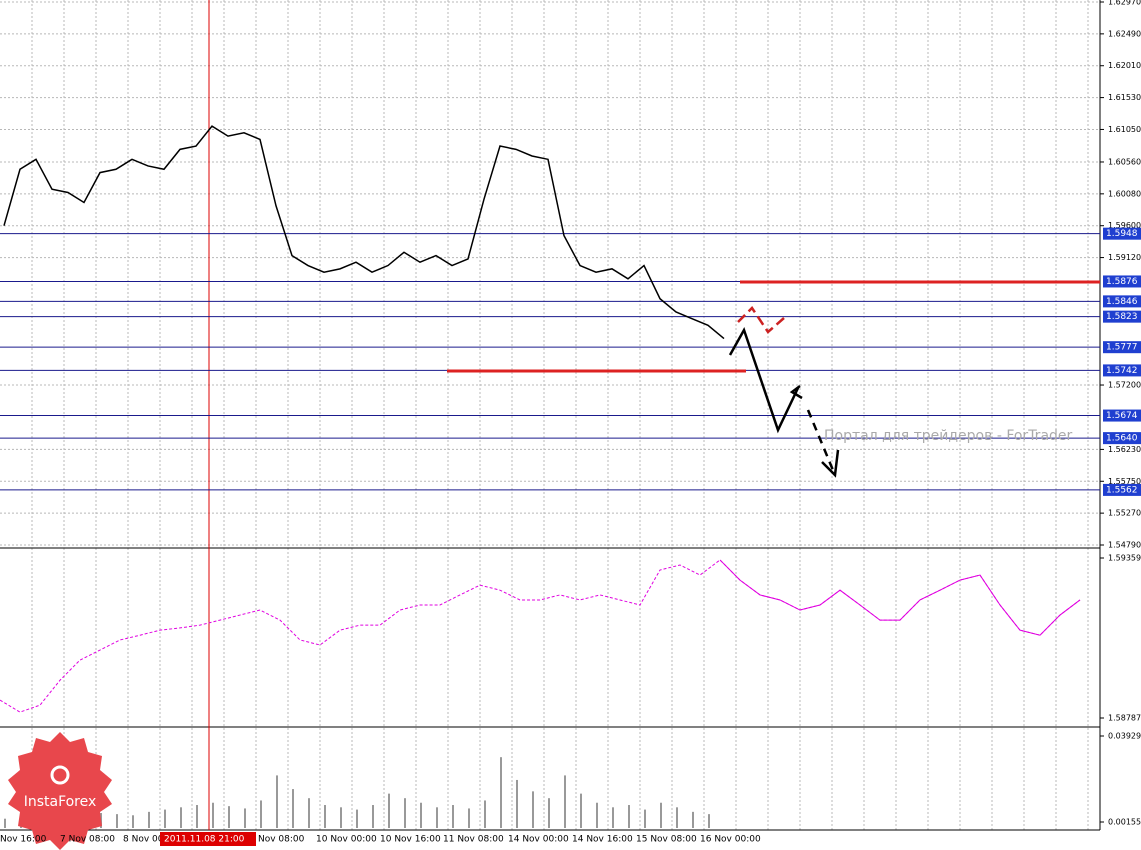 The width and height of the screenshot is (1141, 850). I want to click on level-label: 1.5674, so click(1122, 416).